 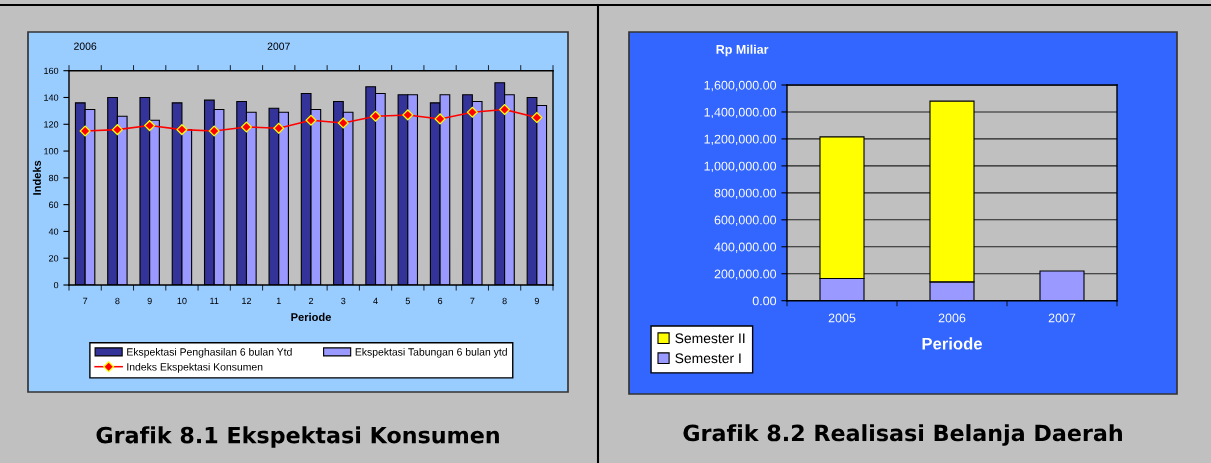 I want to click on y-tick-label: 0, so click(x=56, y=285).